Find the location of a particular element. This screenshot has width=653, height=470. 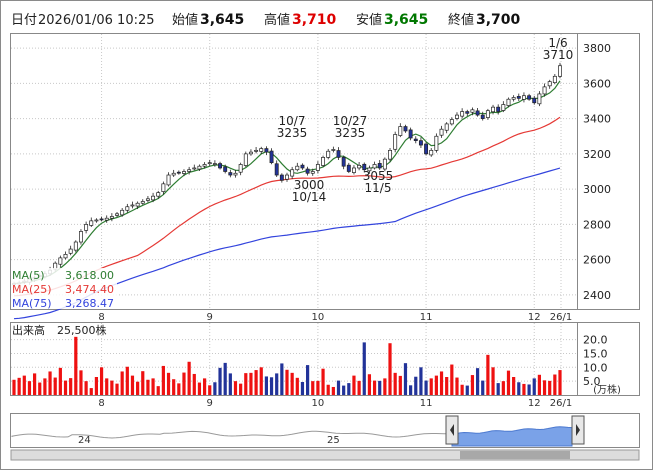

price-tick-label: 3200 is located at coordinates (597, 154).